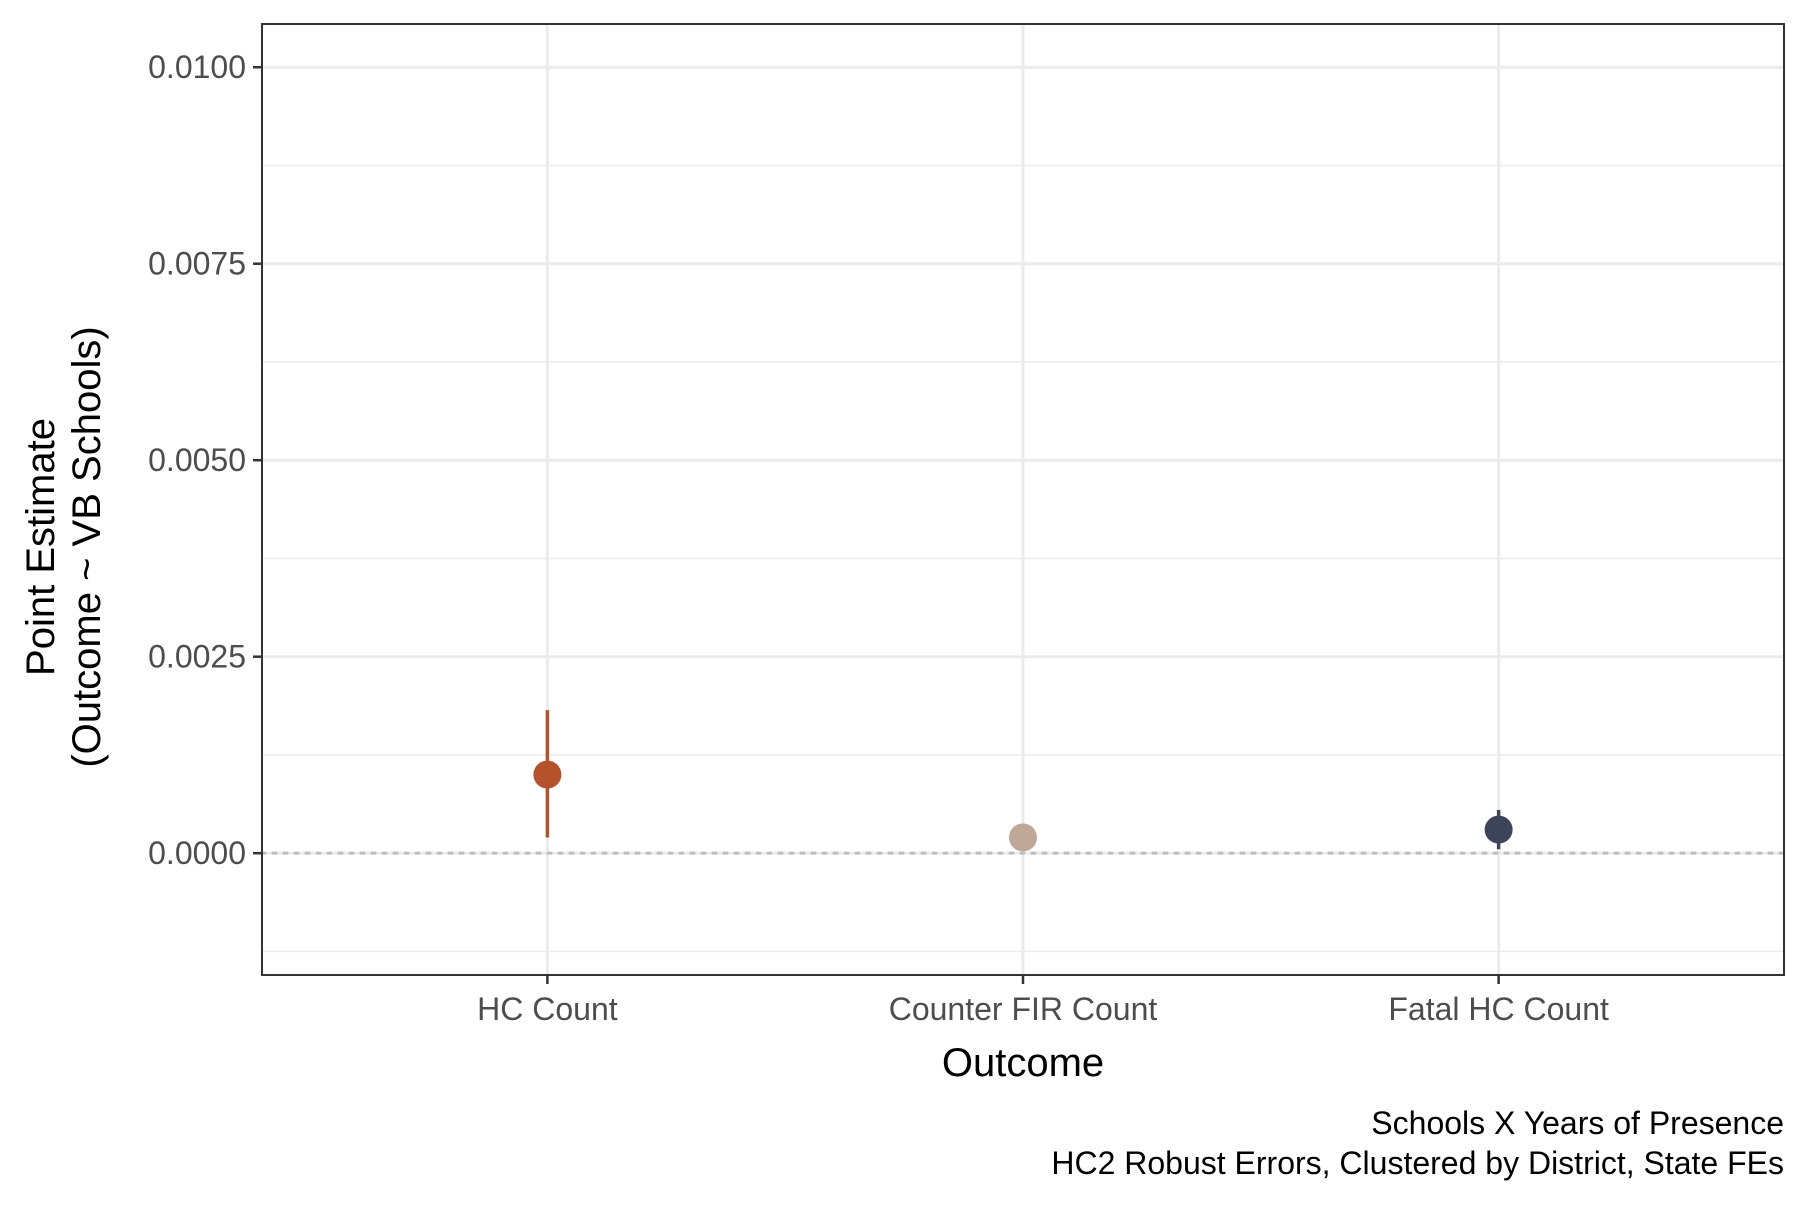 The height and width of the screenshot is (1205, 1800). Describe the element at coordinates (197, 264) in the screenshot. I see `y-tick-label: 0.0075` at that location.